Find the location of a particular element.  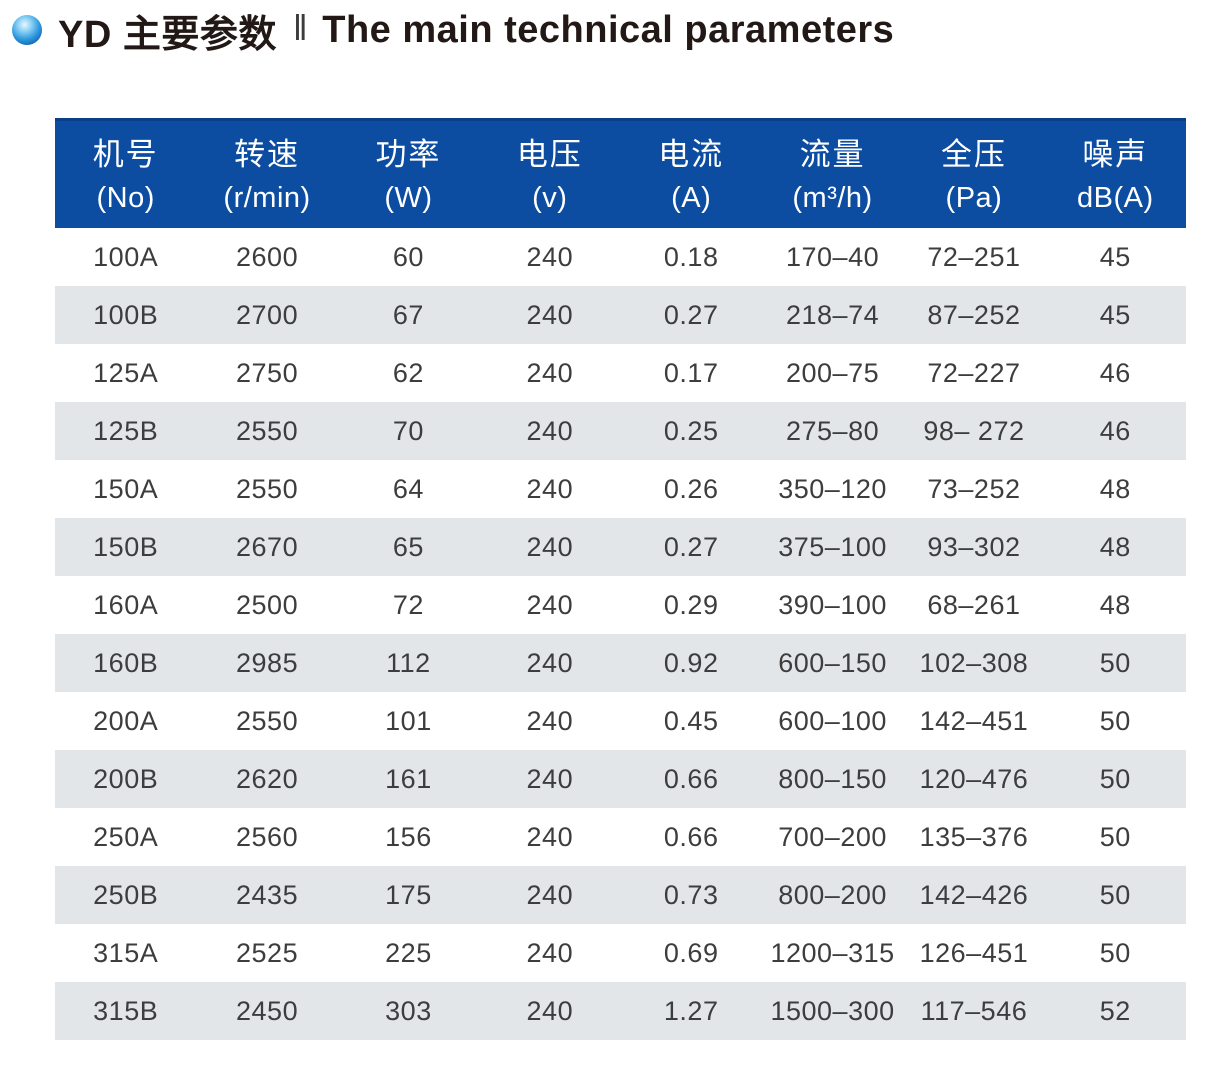

value-cell: 275–80 is located at coordinates (833, 430).